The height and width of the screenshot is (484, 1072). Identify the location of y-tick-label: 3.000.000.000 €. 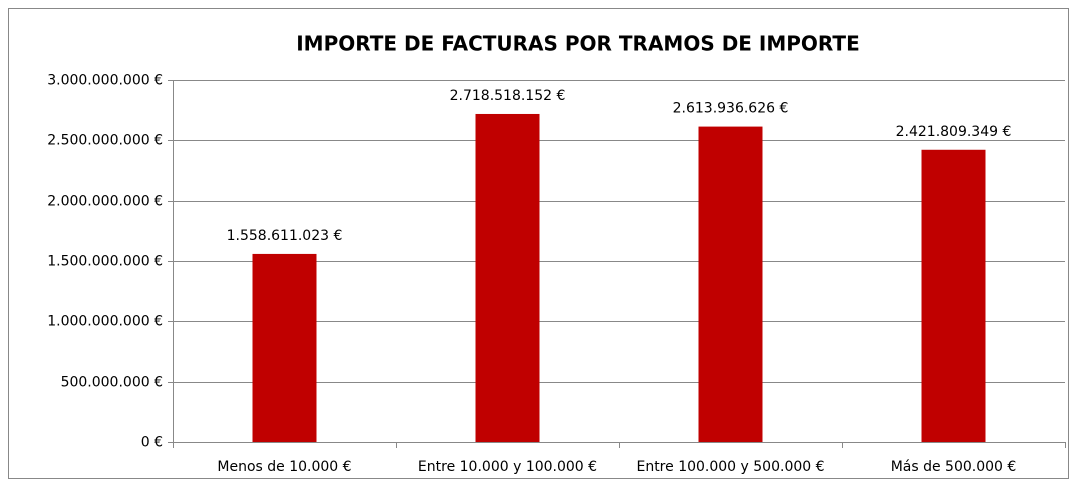
(105, 81).